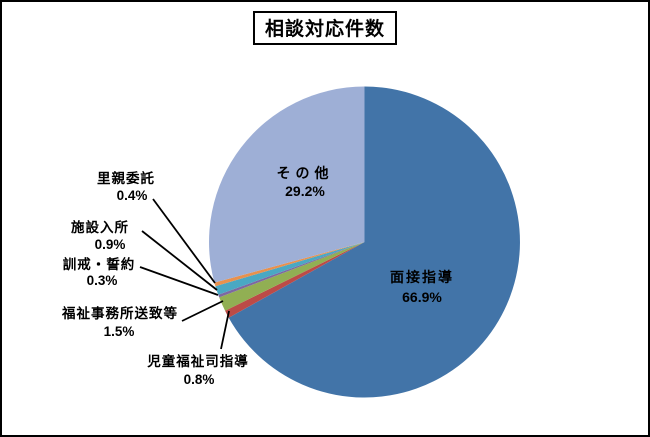 This screenshot has width=650, height=437. Describe the element at coordinates (110, 244) in the screenshot. I see `pie-percent-4: 0.9%` at that location.